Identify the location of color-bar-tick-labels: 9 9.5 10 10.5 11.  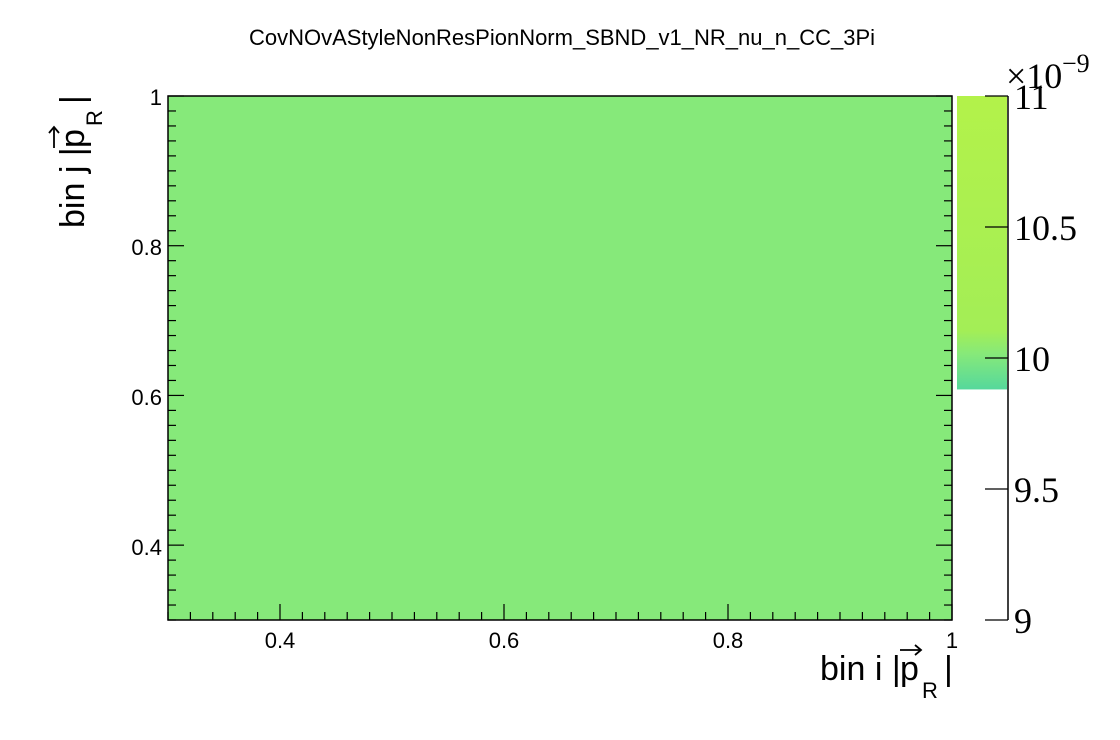
(1045, 359).